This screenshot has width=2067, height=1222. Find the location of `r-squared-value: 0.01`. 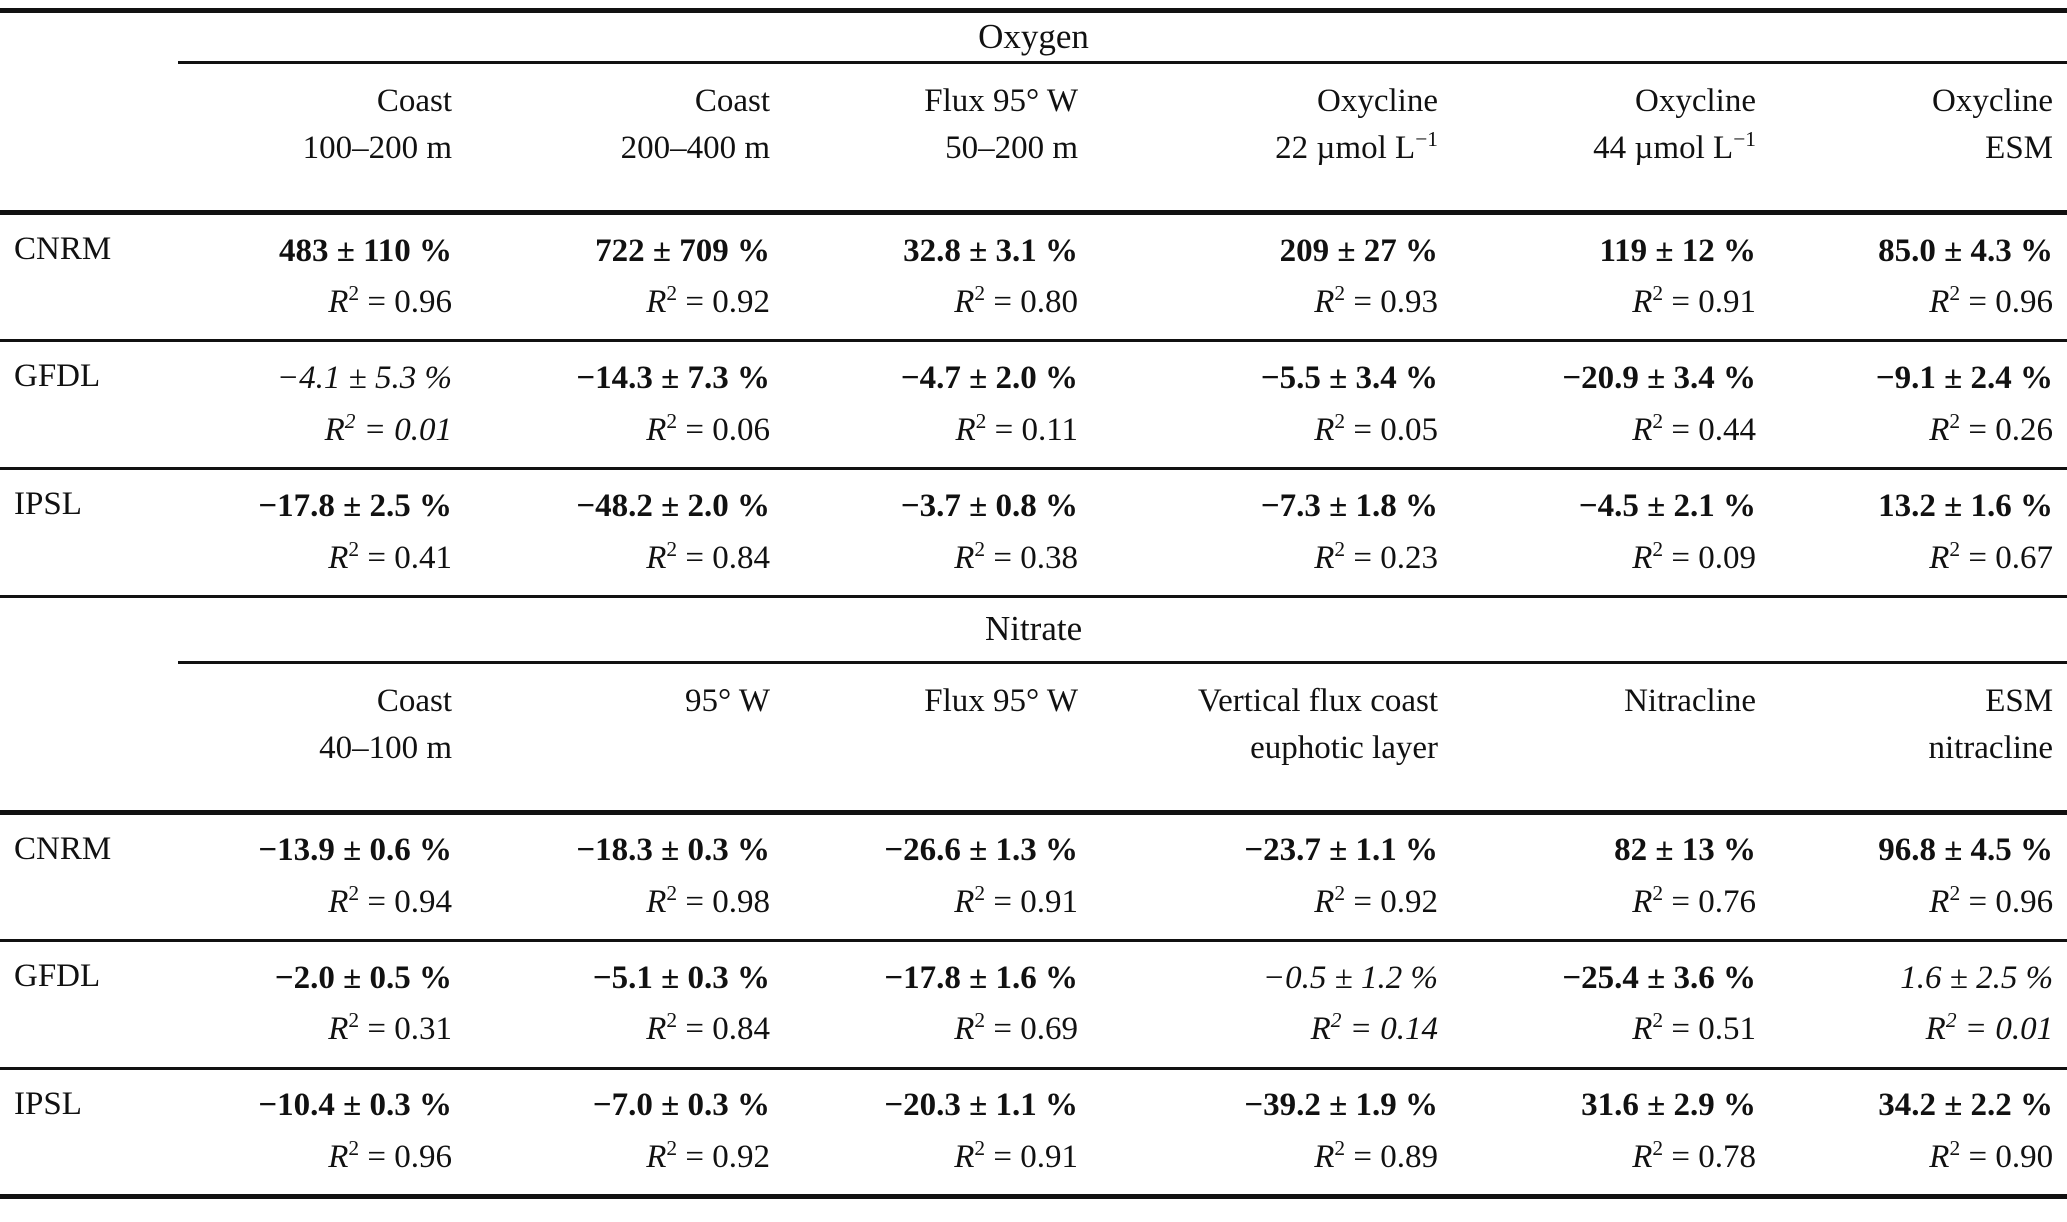

r-squared-value: 0.01 is located at coordinates (2024, 1029).